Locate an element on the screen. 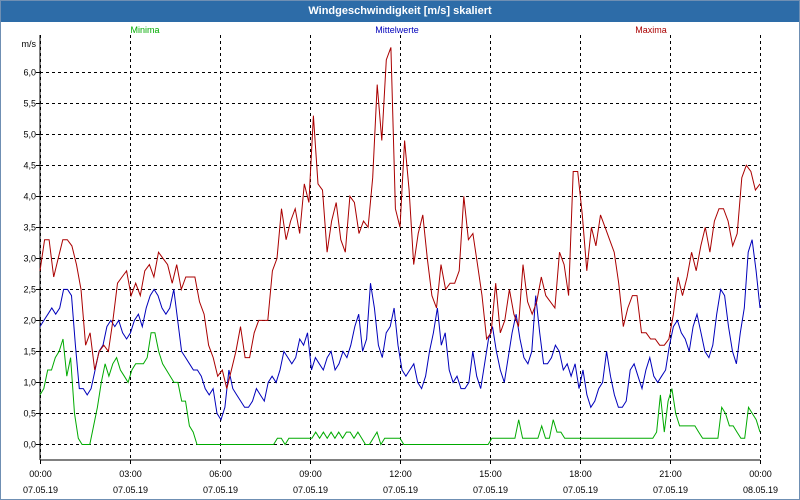  x-tick-time-label: 06:00 is located at coordinates (220, 474).